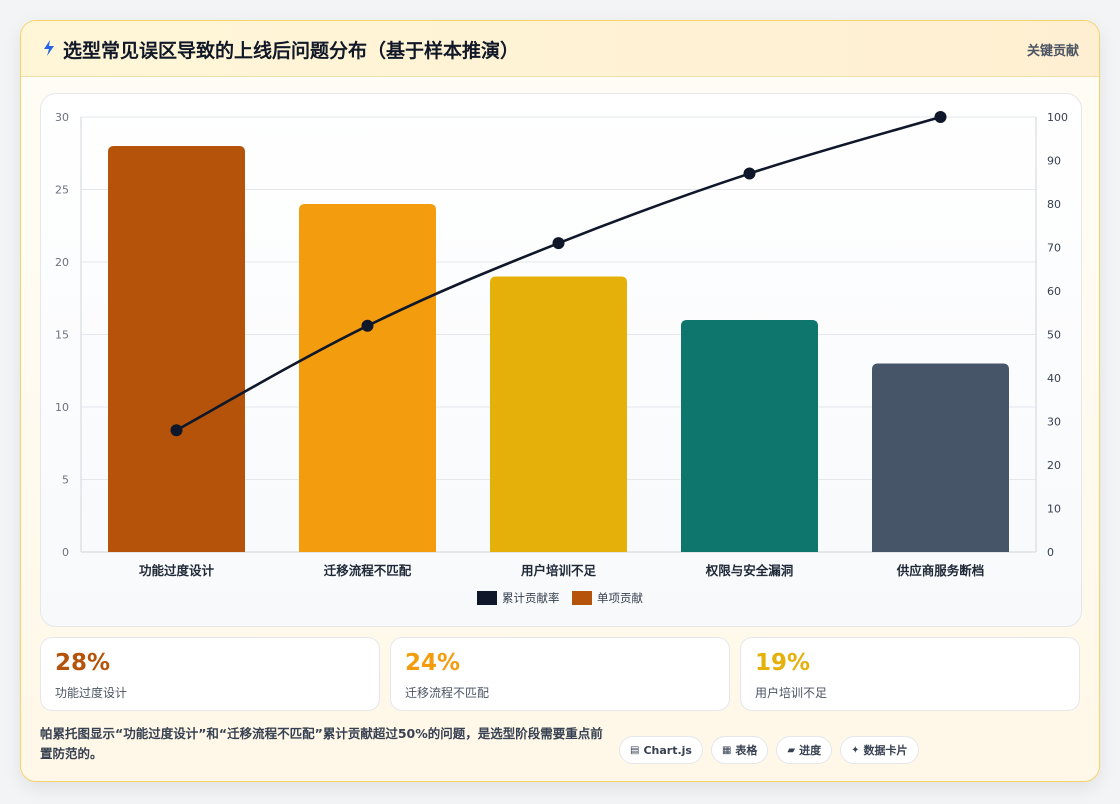  I want to click on card-header: 选型常见误区导致的上线后问题分布（基于样本推演） 关键贡献, so click(560, 49).